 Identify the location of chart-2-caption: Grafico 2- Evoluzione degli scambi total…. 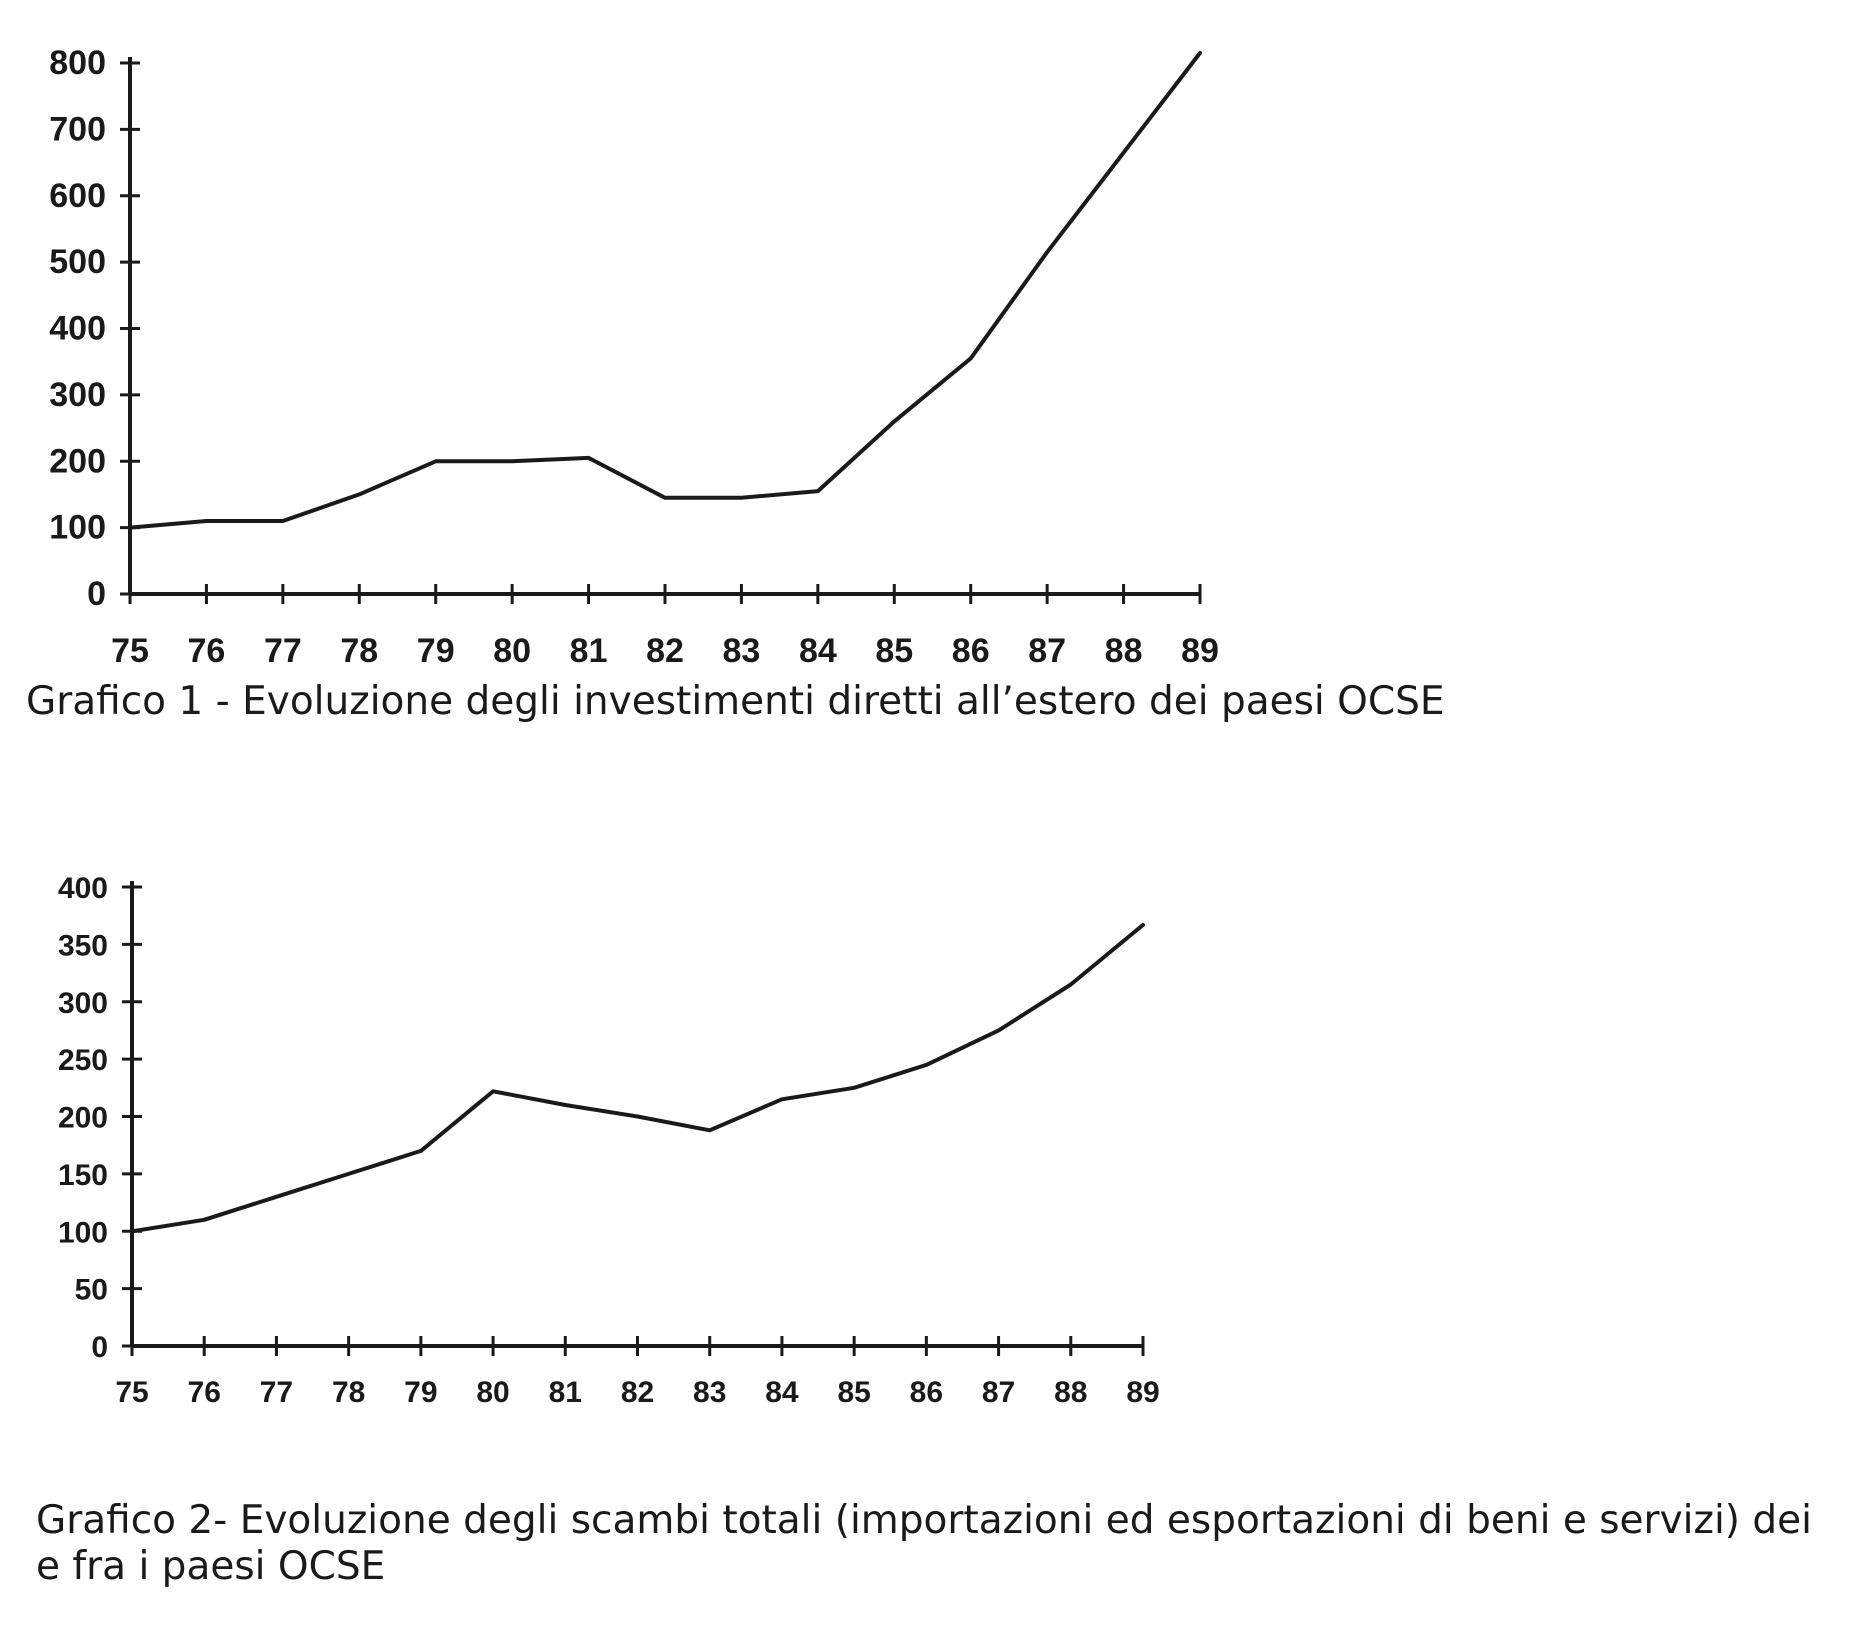
(924, 1543).